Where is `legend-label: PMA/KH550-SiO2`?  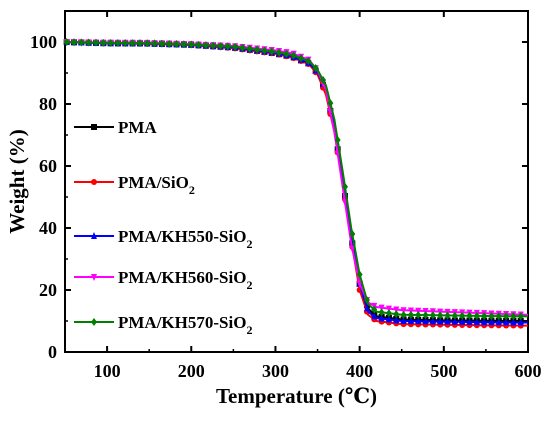
legend-label: PMA/KH550-SiO2 is located at coordinates (185, 239).